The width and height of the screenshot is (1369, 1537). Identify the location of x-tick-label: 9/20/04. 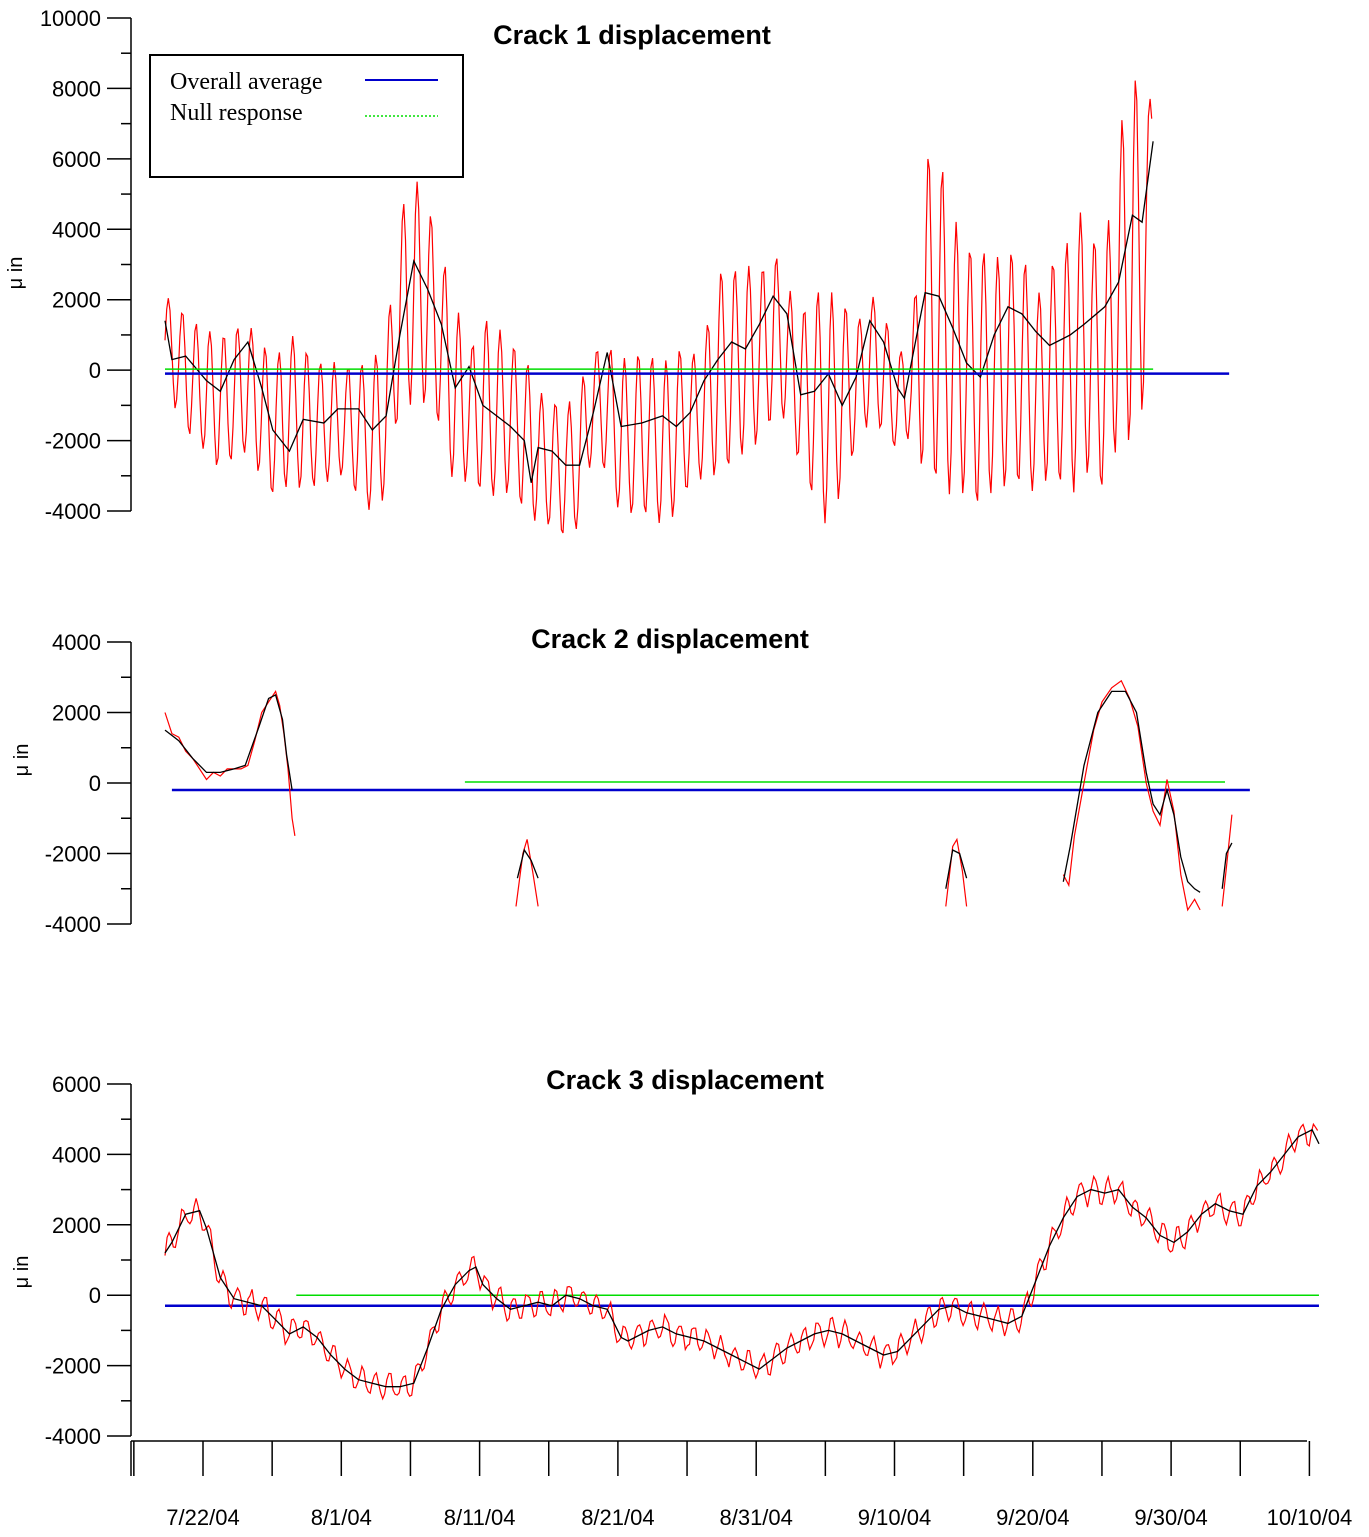
(1032, 1517).